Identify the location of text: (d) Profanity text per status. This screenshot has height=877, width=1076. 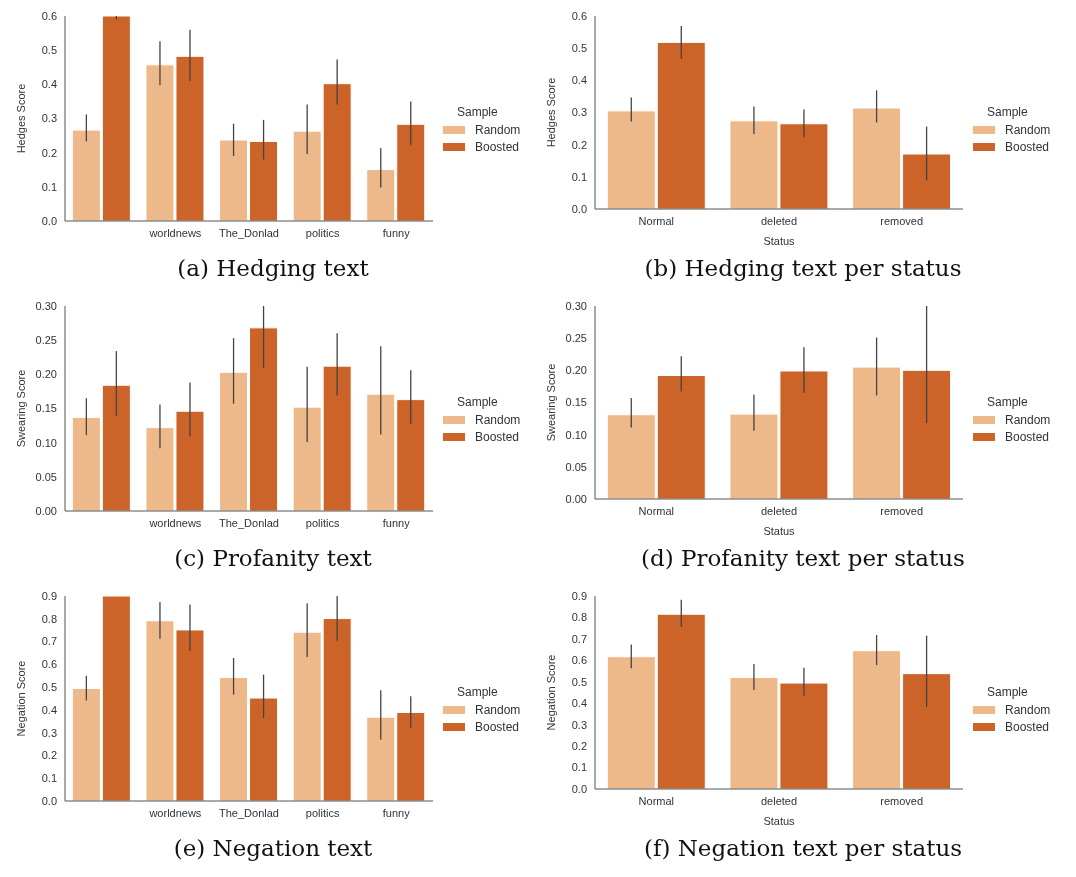
(803, 558).